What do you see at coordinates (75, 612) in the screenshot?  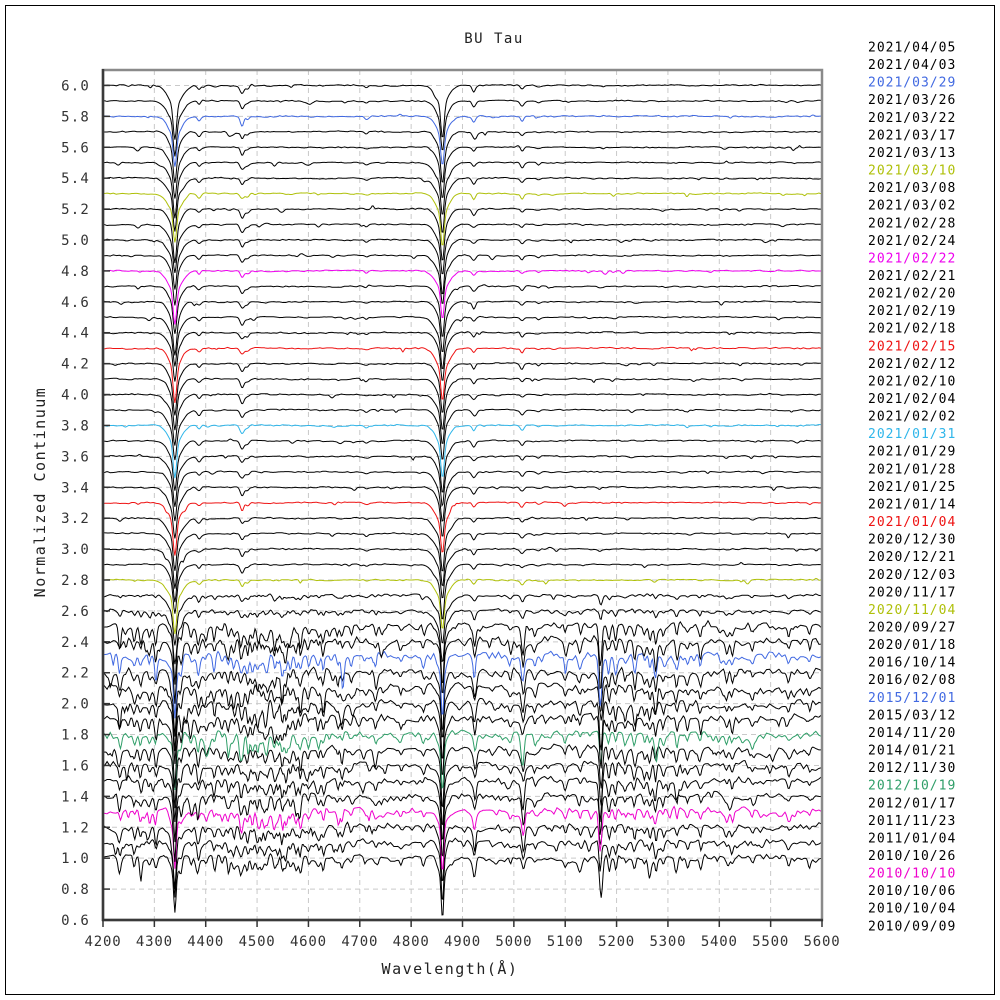 I see `y-tick-label: 2.6` at bounding box center [75, 612].